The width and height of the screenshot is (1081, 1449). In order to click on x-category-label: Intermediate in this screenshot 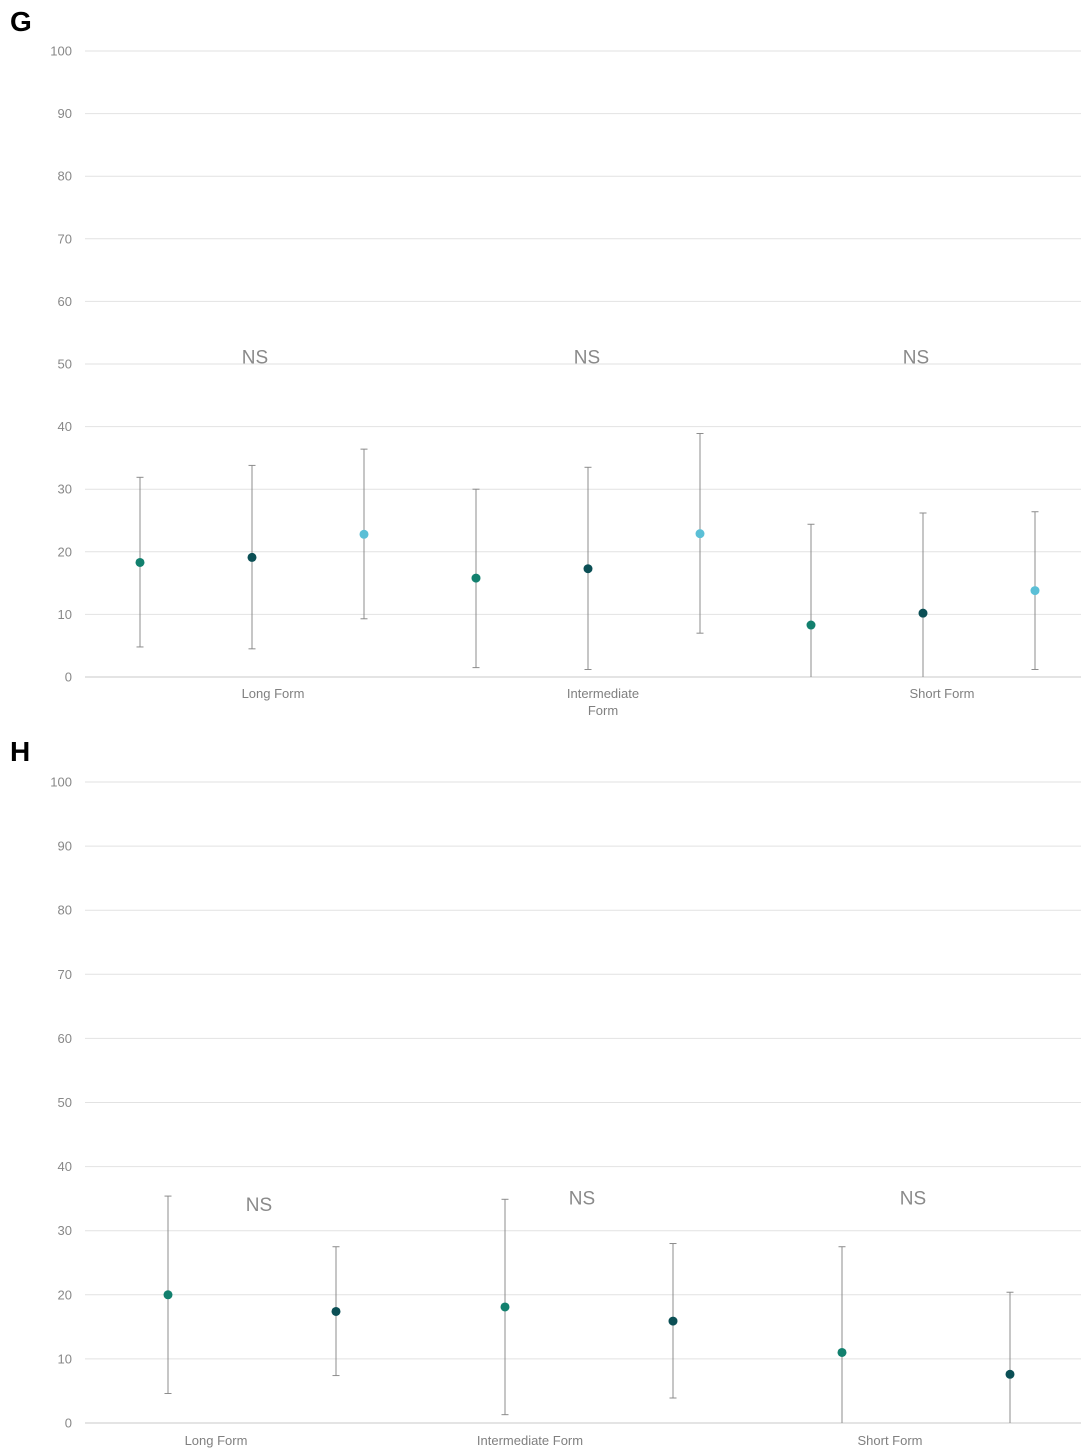, I will do `click(603, 693)`.